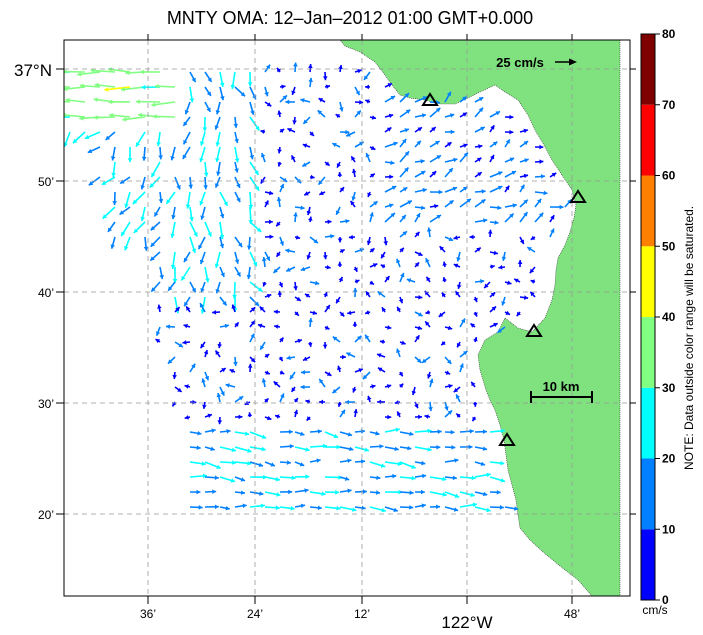 The height and width of the screenshot is (635, 703). I want to click on colorbar-tick-label: 60, so click(669, 176).